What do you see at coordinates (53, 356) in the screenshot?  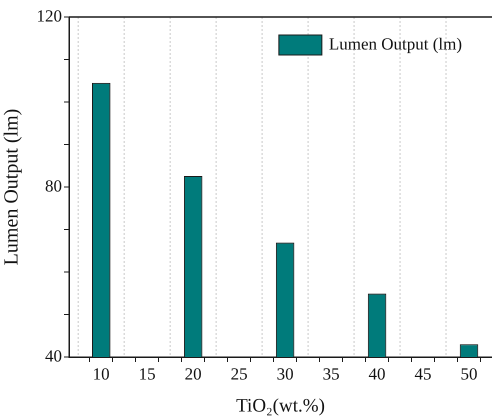 I see `y-tick-label: 40` at bounding box center [53, 356].